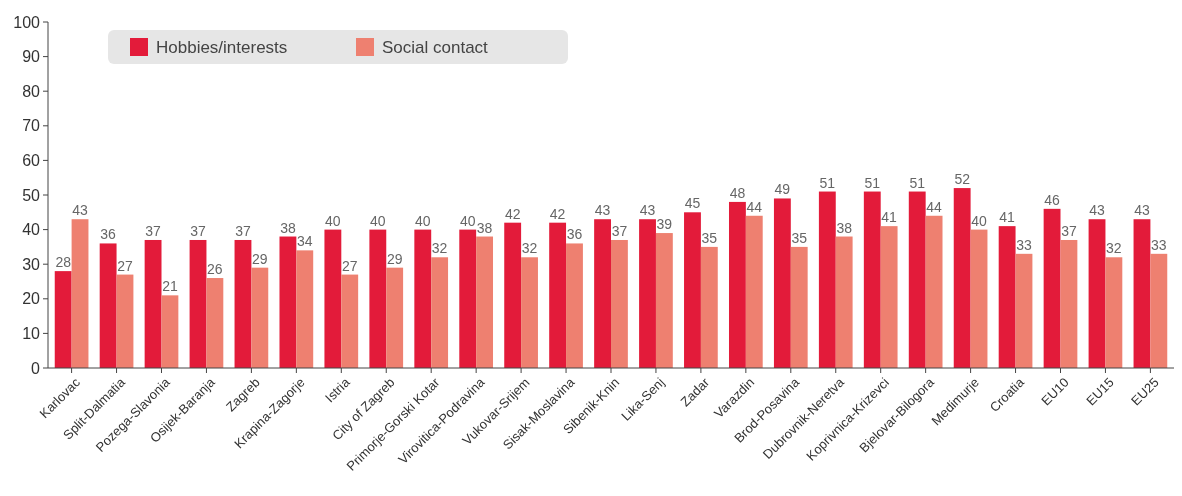 Image resolution: width=1182 pixels, height=496 pixels. I want to click on y-tick-label: 90, so click(31, 57).